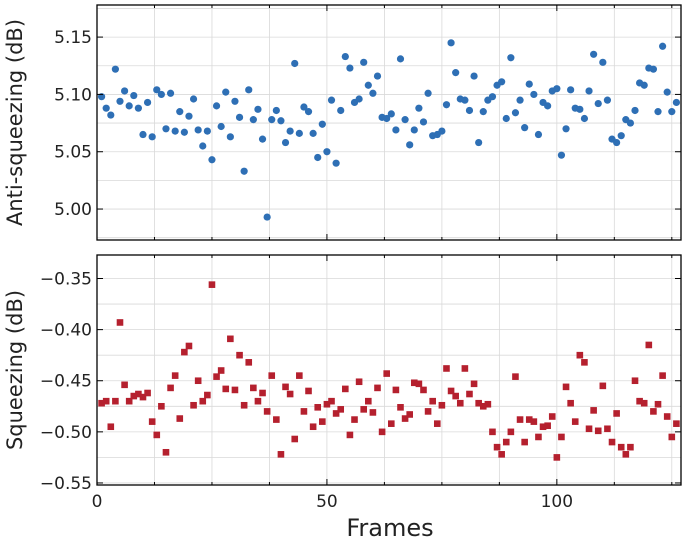  What do you see at coordinates (15, 370) in the screenshot?
I see `y-axis-label: Squeezing (dB)` at bounding box center [15, 370].